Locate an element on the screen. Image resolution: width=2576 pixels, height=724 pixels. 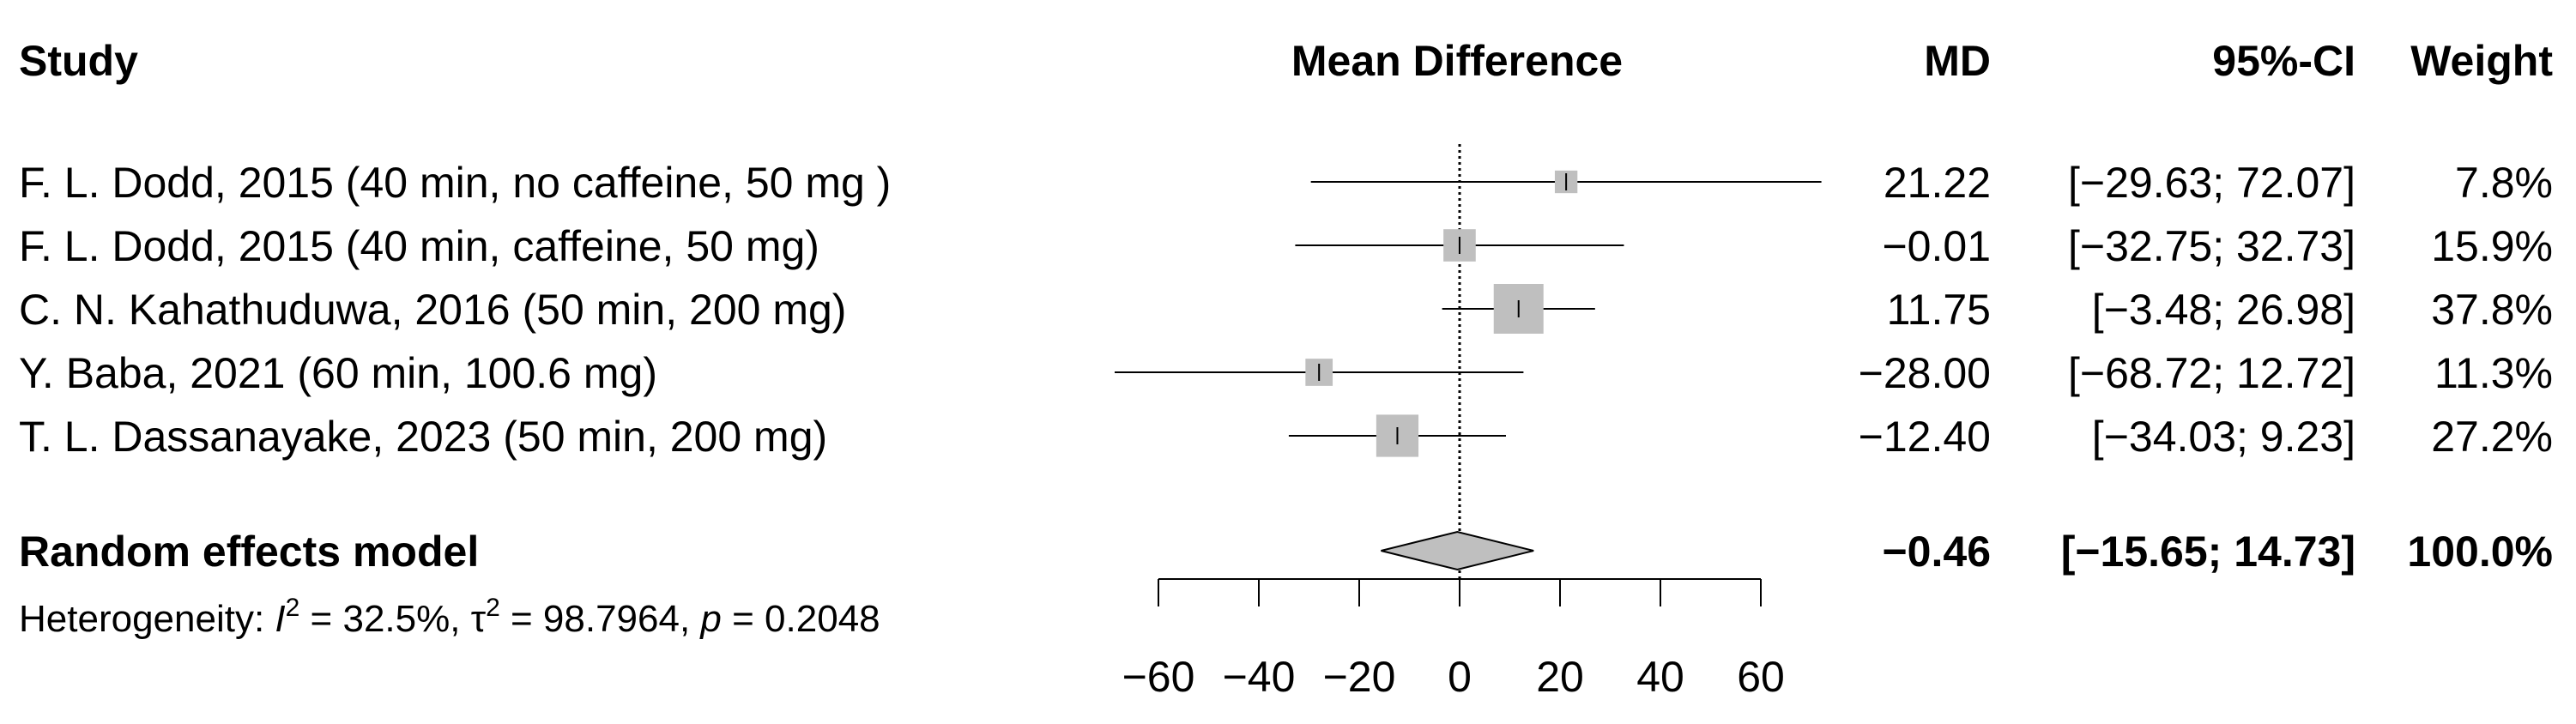
study-ci: [−3.48; 26.98] is located at coordinates (2223, 310).